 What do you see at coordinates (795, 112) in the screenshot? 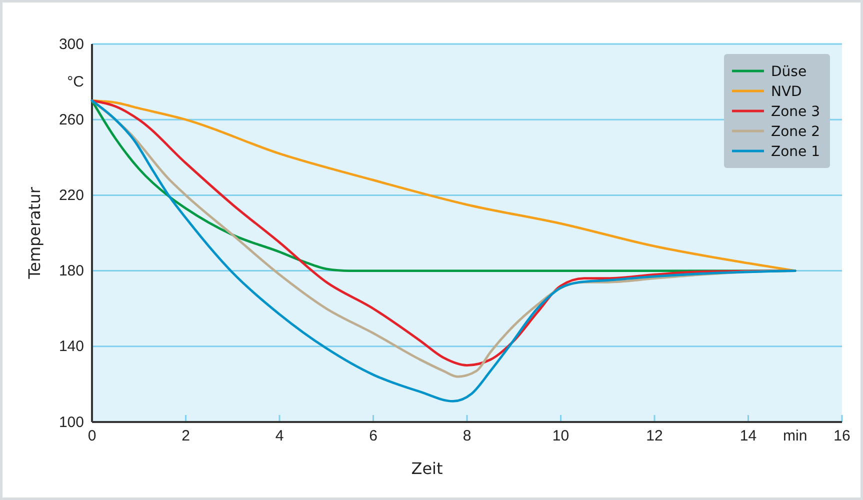
I see `legend-label: Zone 3` at bounding box center [795, 112].